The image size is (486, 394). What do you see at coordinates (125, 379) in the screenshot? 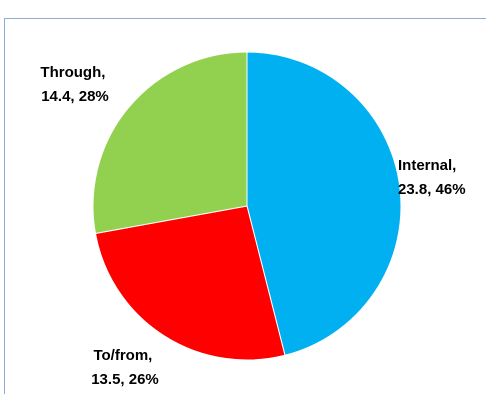
I see `data-label-tofrom-line2: 13.5, 26%` at bounding box center [125, 379].